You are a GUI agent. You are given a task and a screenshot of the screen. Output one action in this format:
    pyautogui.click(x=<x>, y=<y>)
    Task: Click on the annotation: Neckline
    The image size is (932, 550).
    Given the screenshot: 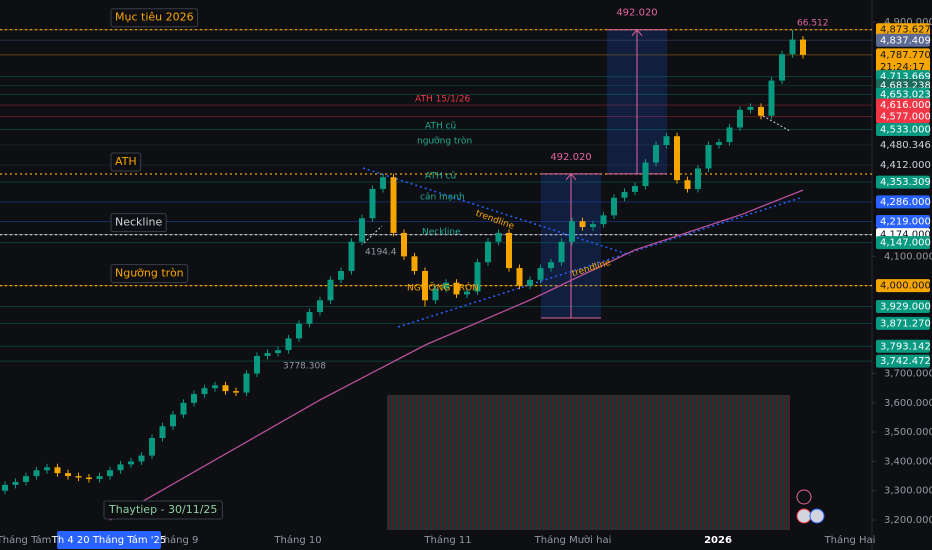 What is the action you would take?
    pyautogui.click(x=441, y=233)
    